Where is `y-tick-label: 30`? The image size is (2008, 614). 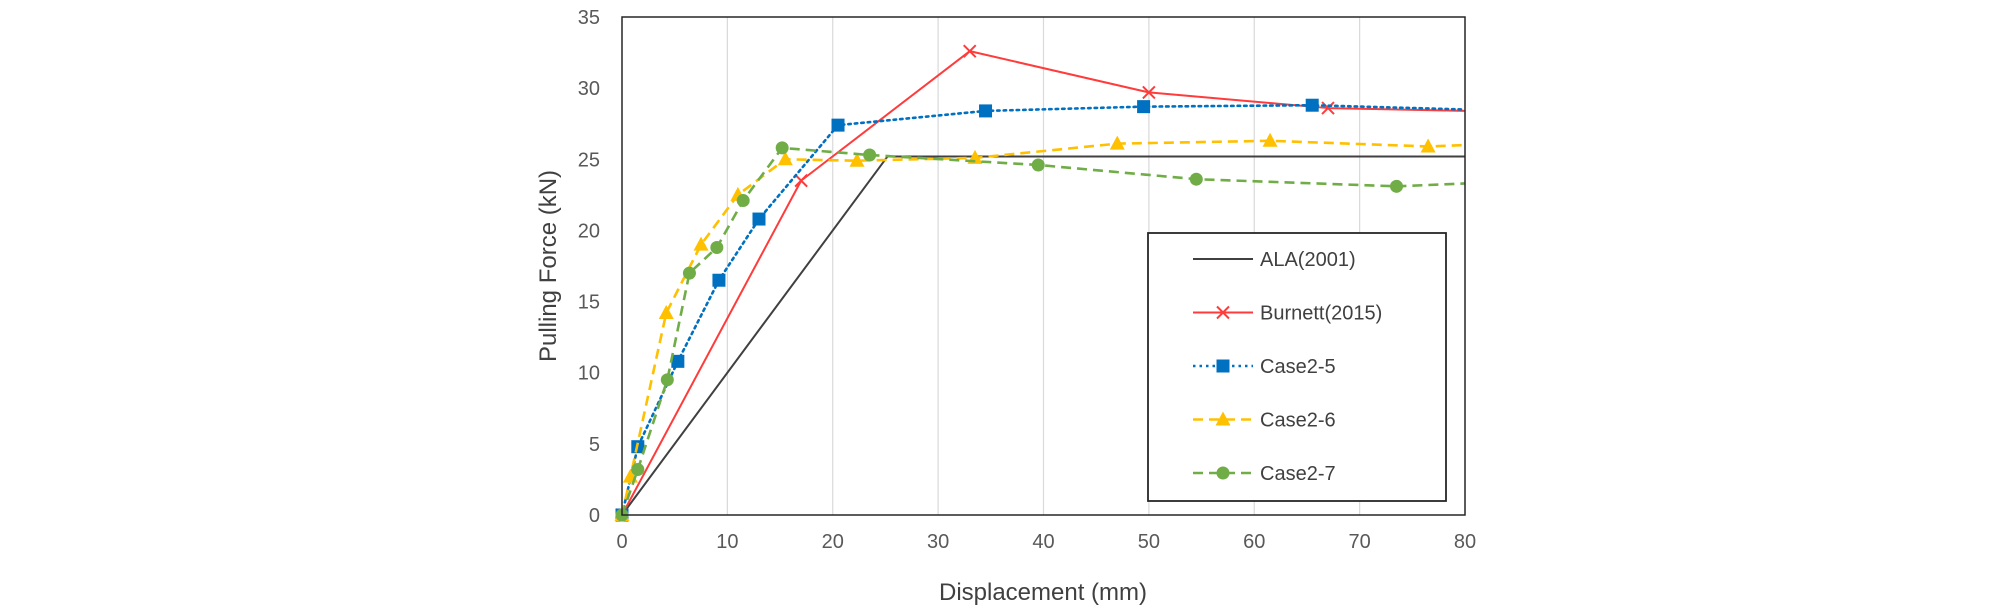 y-tick-label: 30 is located at coordinates (589, 89).